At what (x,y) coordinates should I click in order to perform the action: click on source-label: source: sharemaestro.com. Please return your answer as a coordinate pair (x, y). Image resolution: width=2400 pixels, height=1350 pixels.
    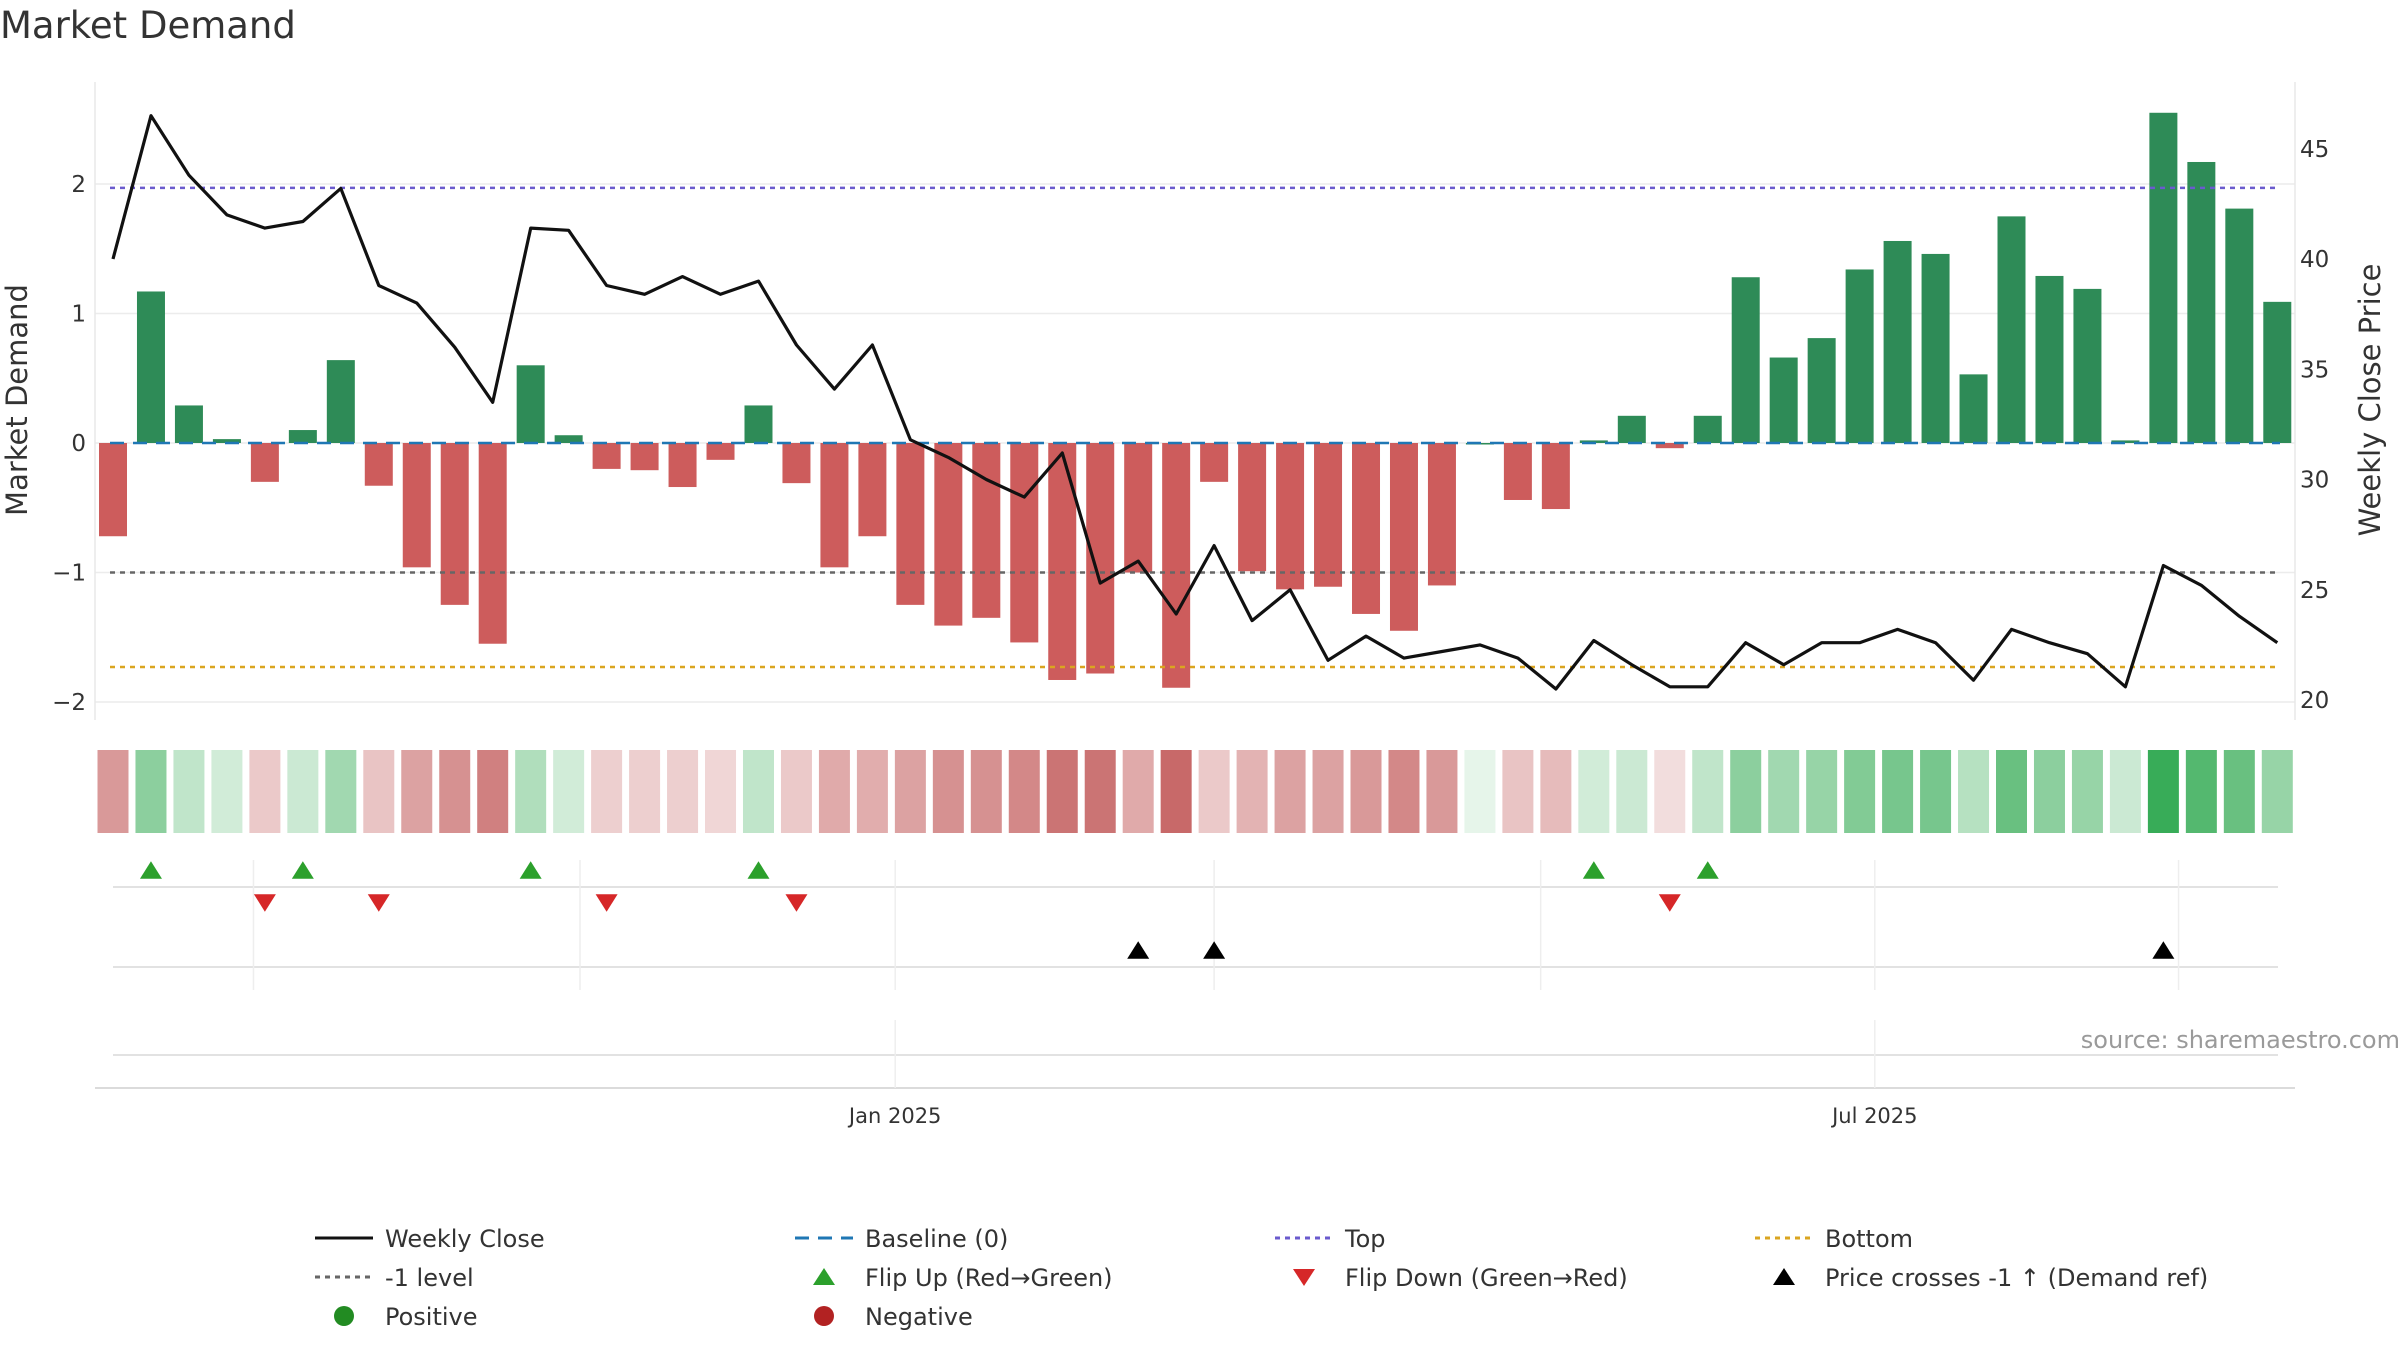
    Looking at the image, I should click on (2240, 1040).